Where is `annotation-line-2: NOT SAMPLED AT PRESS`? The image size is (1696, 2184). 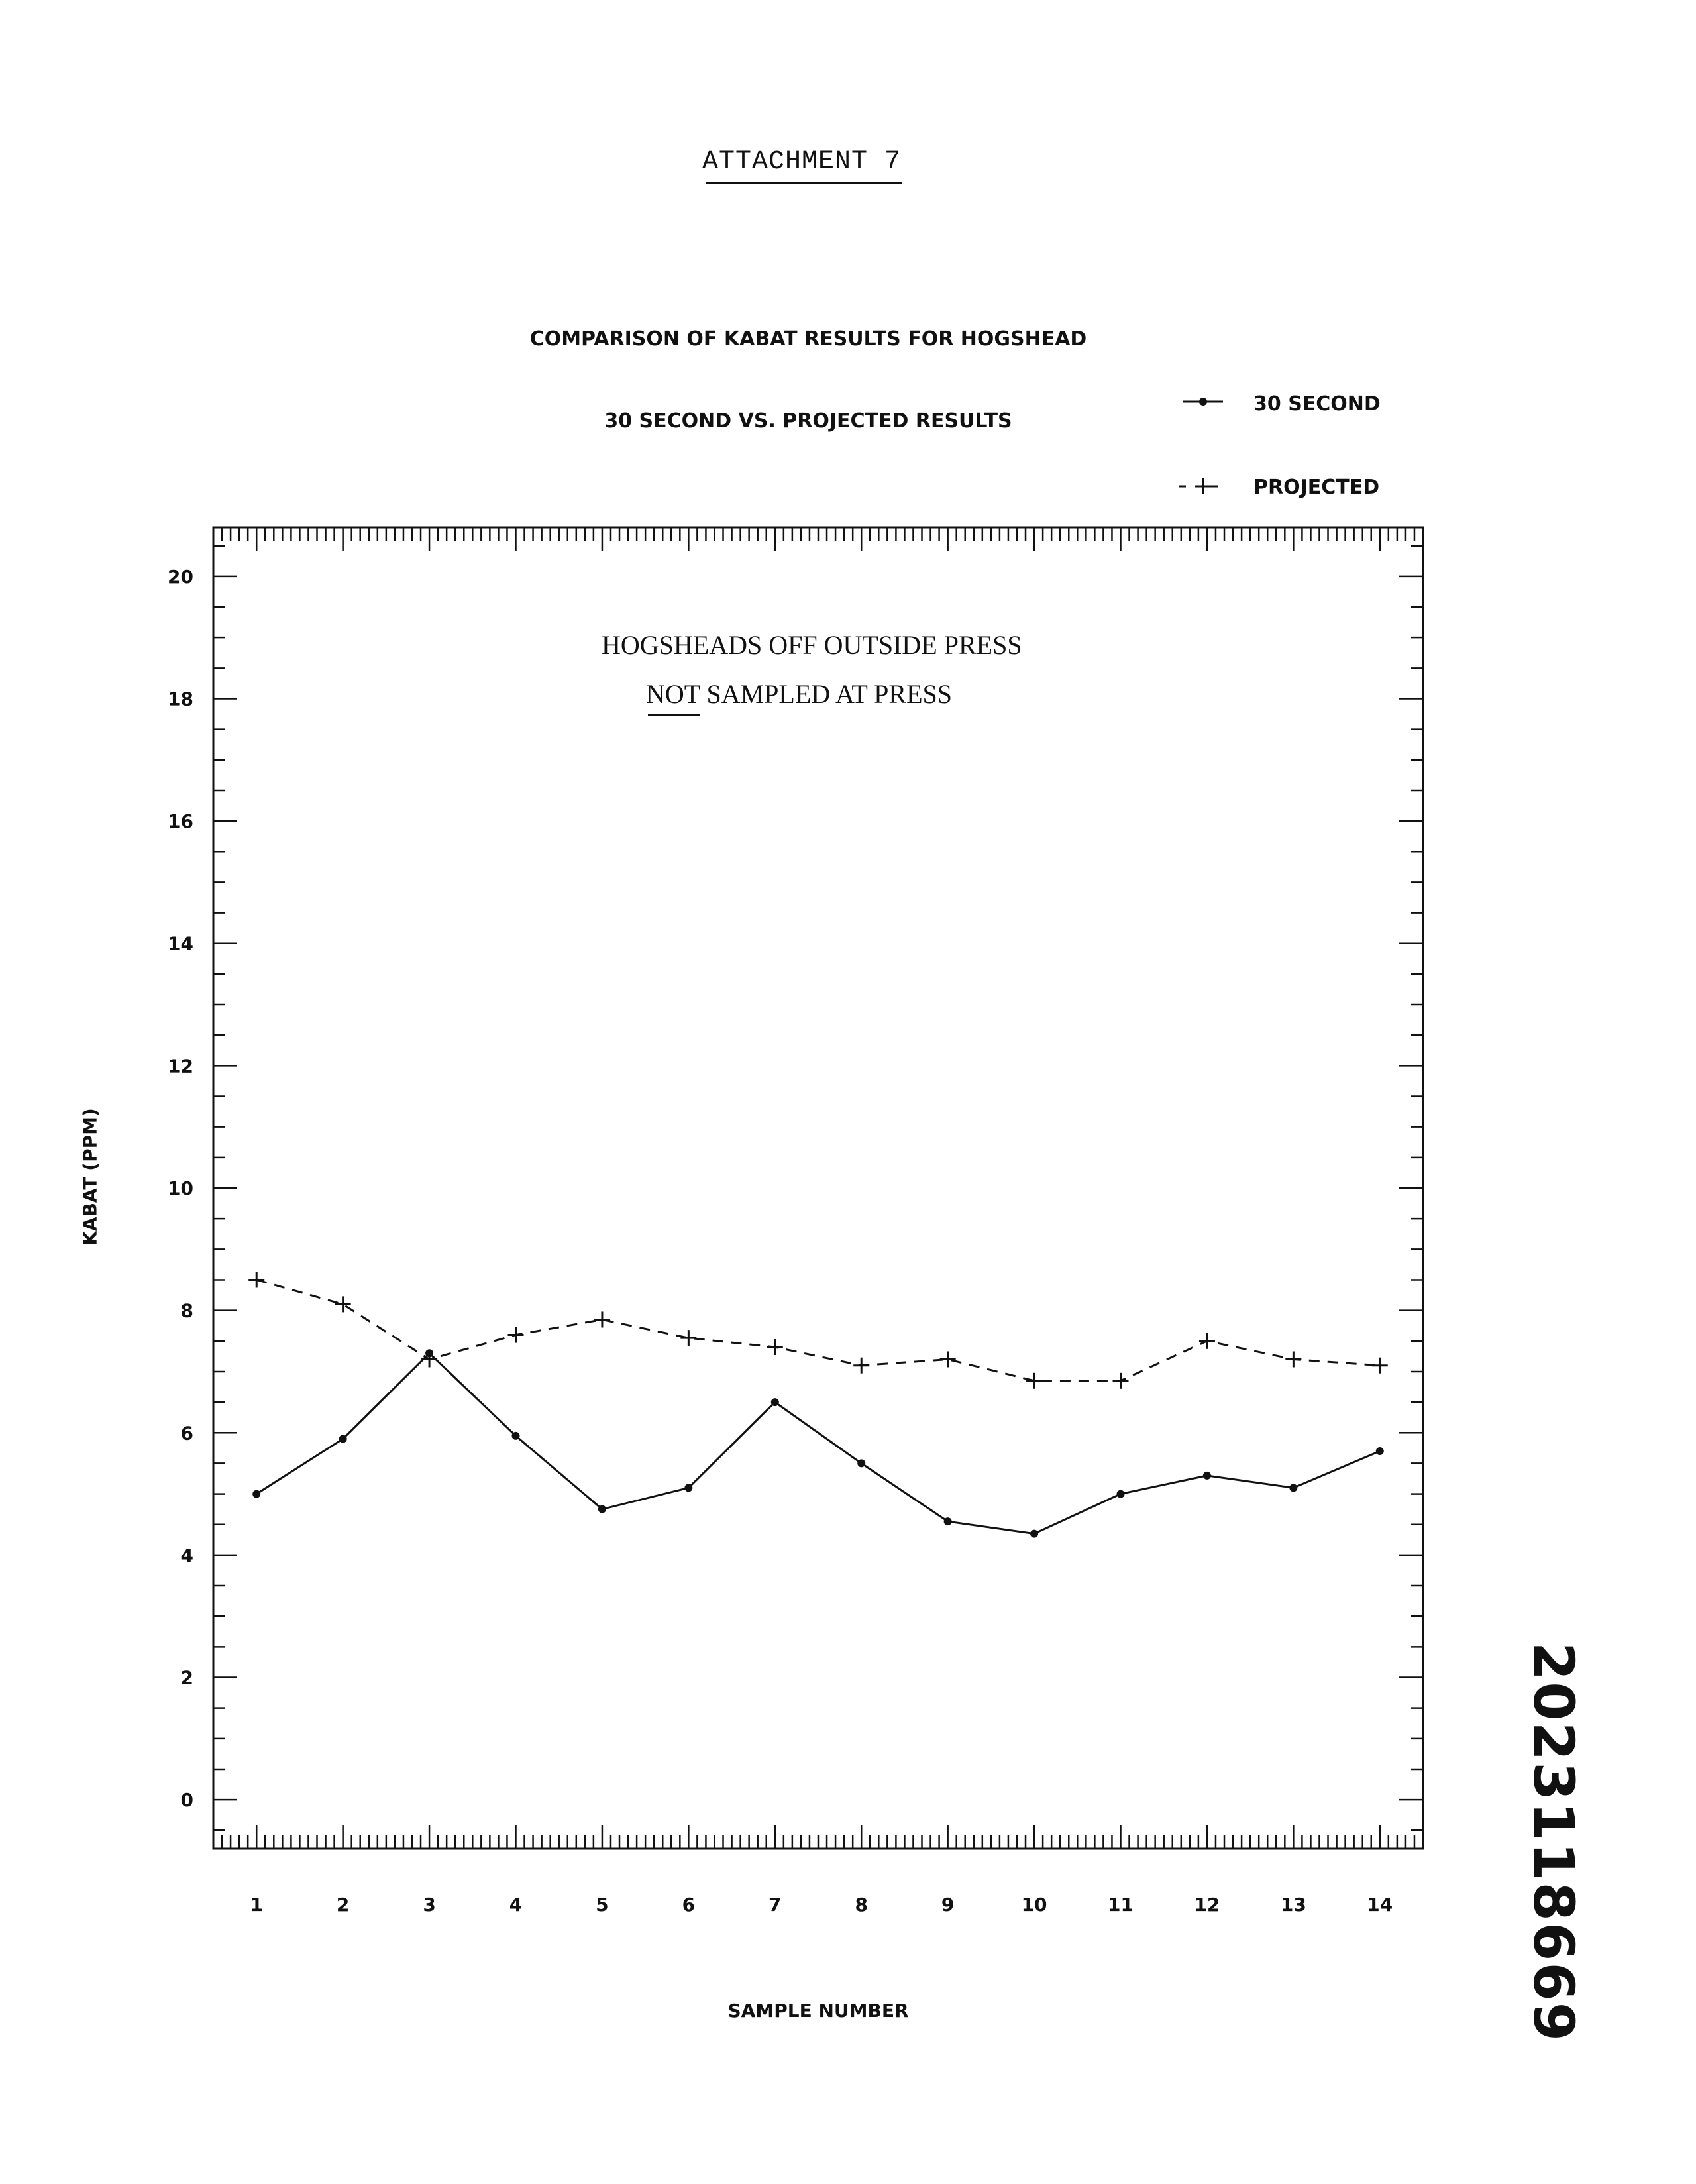
annotation-line-2: NOT SAMPLED AT PRESS is located at coordinates (799, 694).